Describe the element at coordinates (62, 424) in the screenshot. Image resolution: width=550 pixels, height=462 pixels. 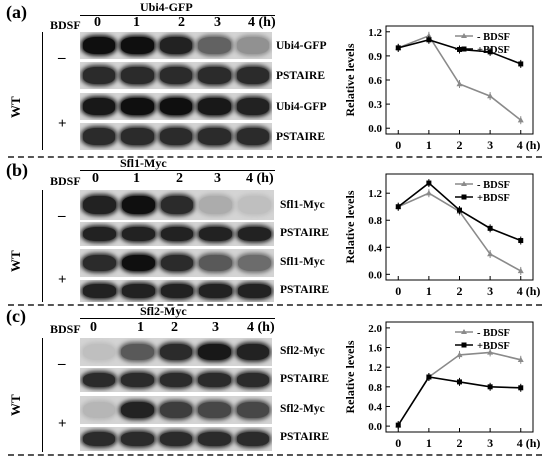
I see `plus-bdsf-sign: +` at that location.